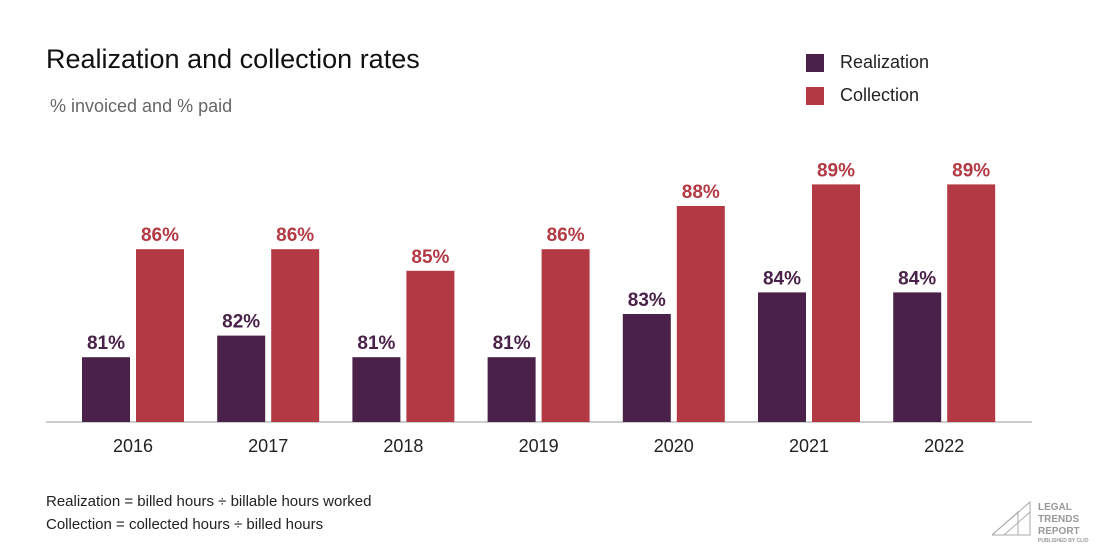 The image size is (1100, 550). Describe the element at coordinates (241, 378) in the screenshot. I see `bar-realization-2017` at that location.